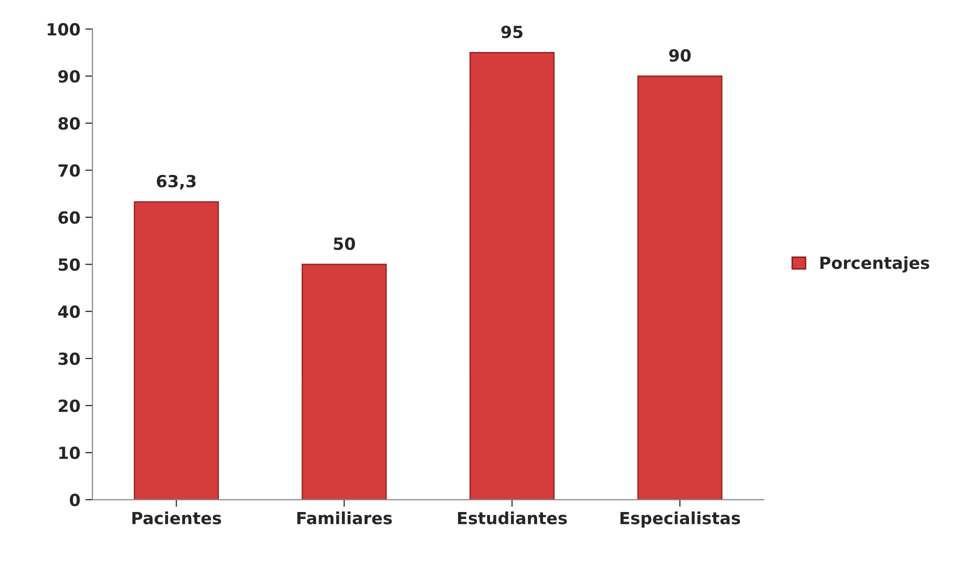 The image size is (973, 581). I want to click on y-tick-label: 30, so click(69, 359).